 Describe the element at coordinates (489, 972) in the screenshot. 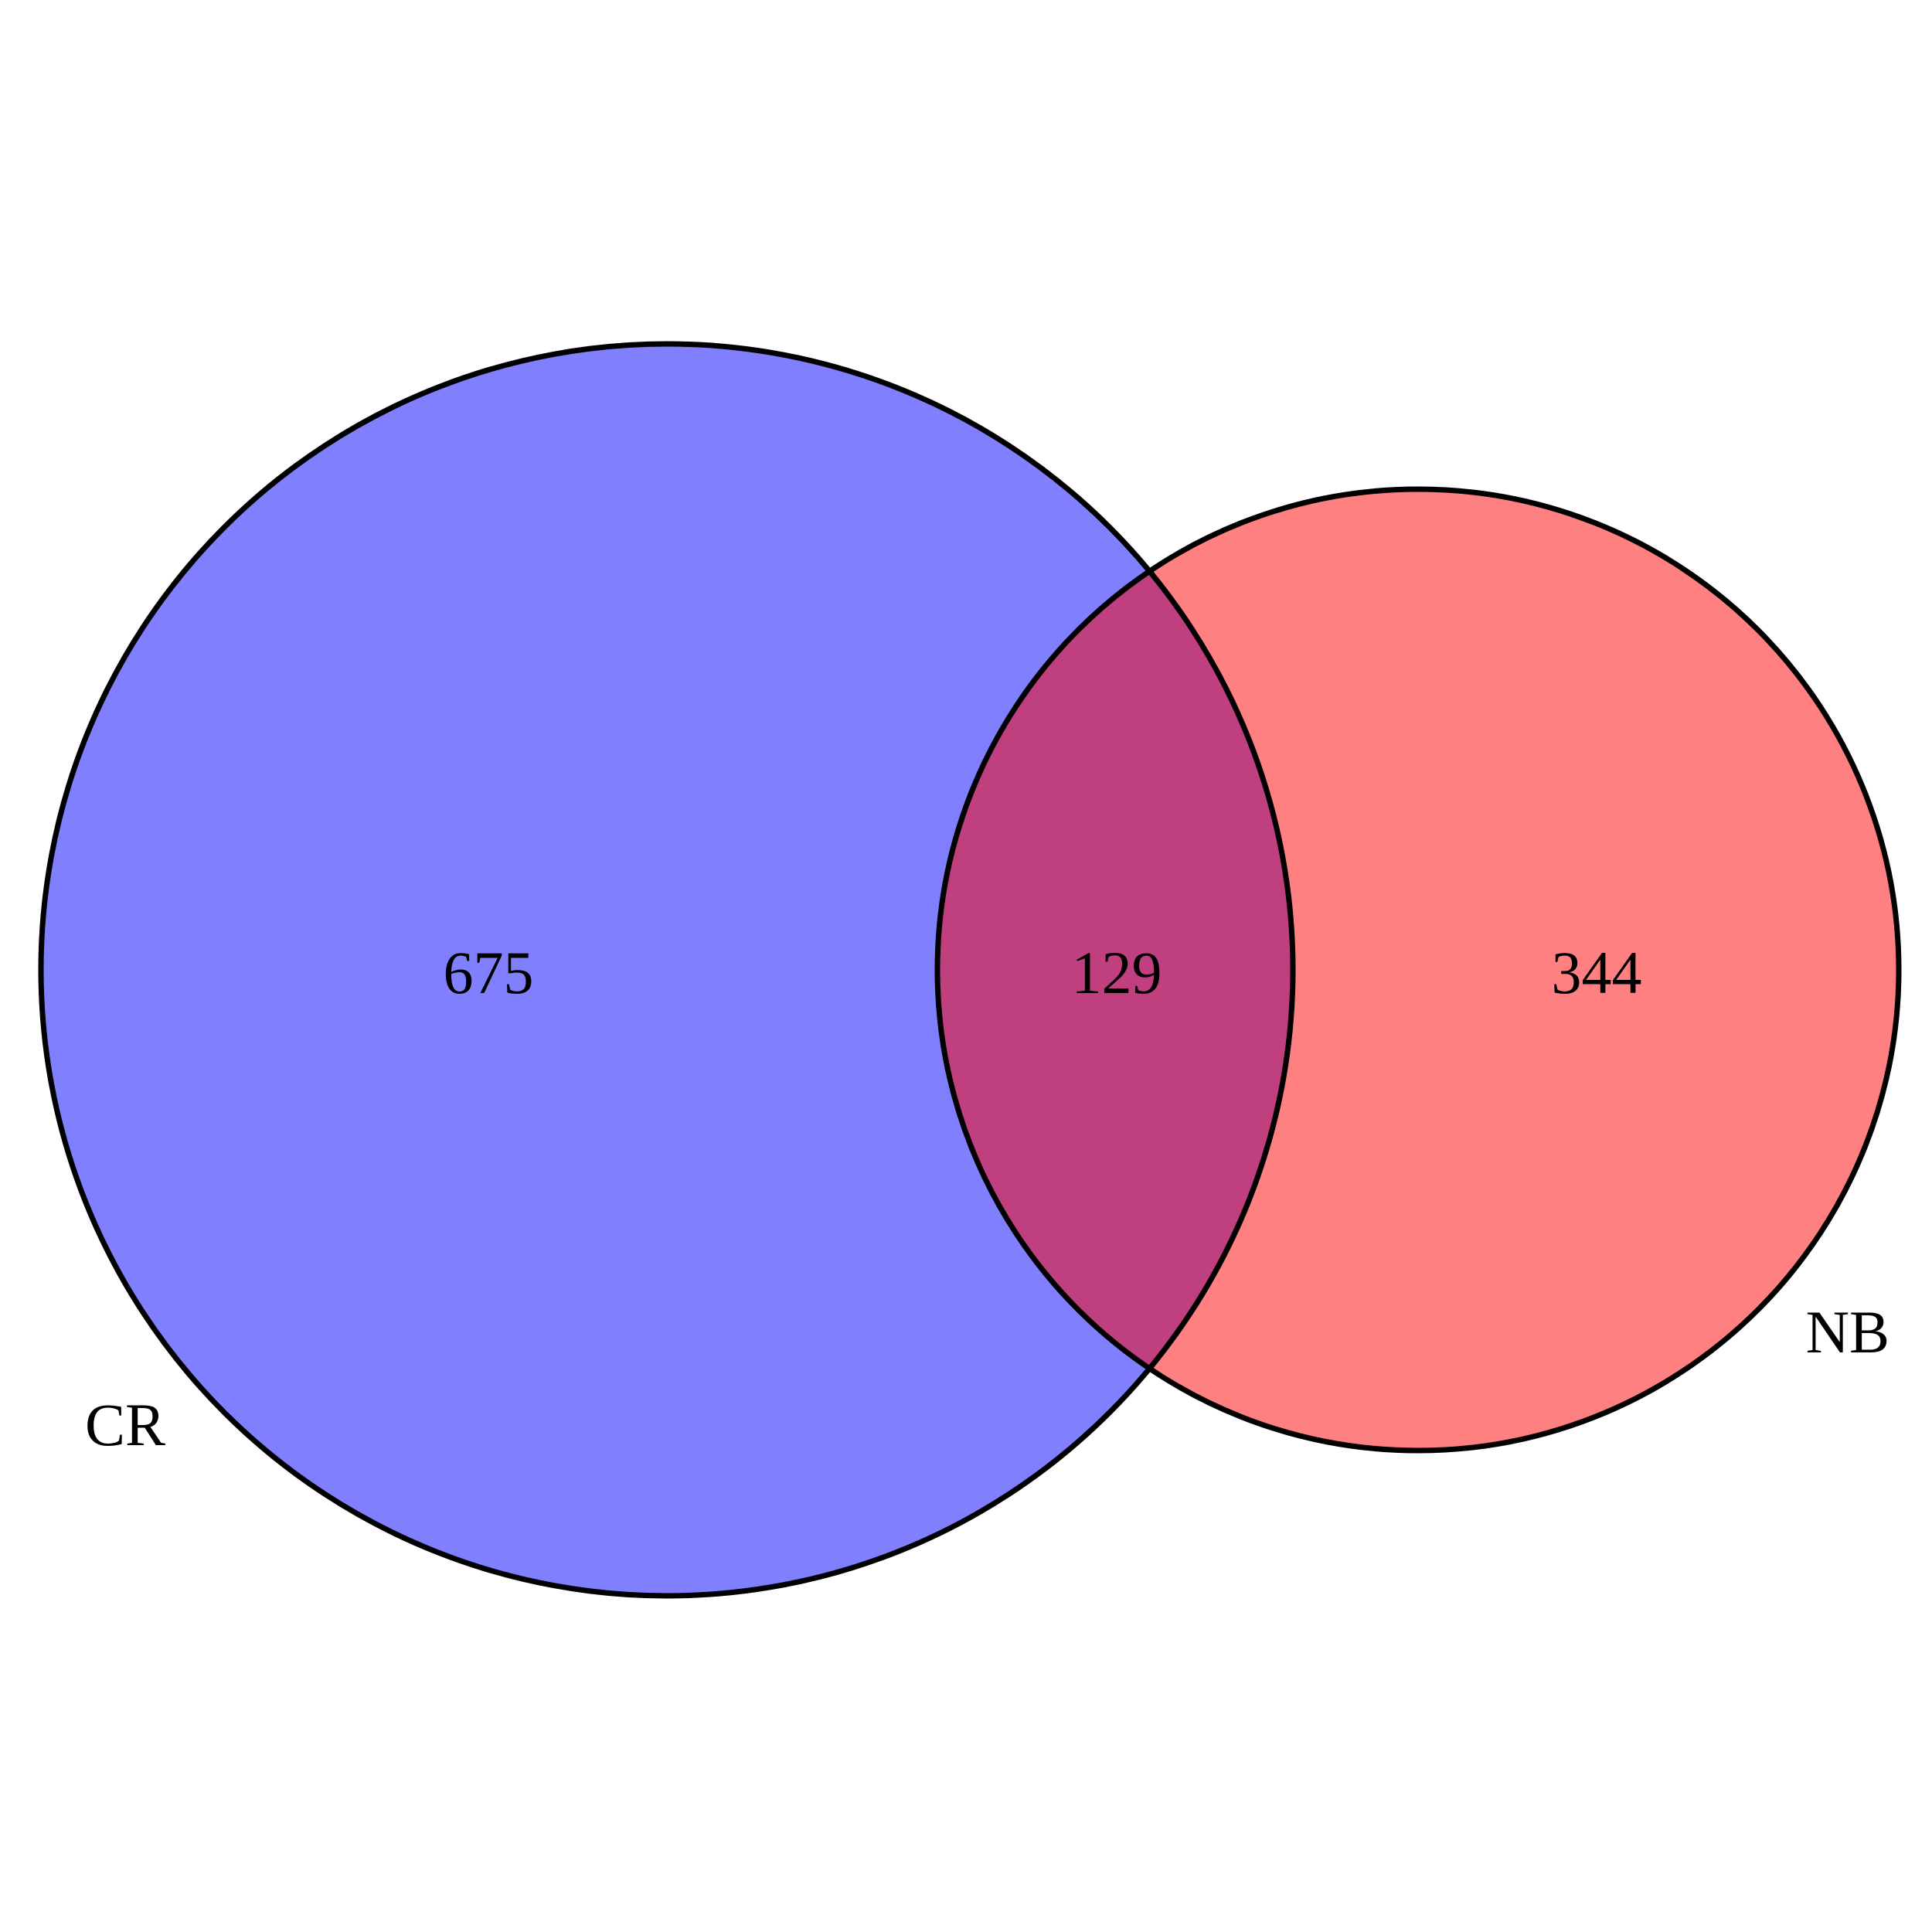

I see `region-count-cr-only: 675` at that location.